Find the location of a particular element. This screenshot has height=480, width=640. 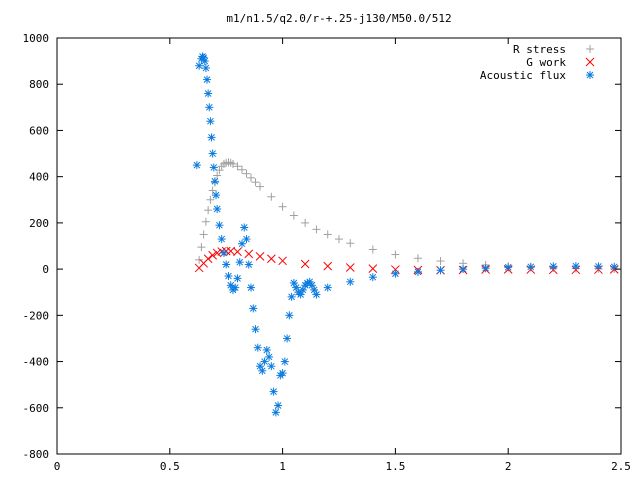

y-tick-label: 1000 is located at coordinates (36, 38).